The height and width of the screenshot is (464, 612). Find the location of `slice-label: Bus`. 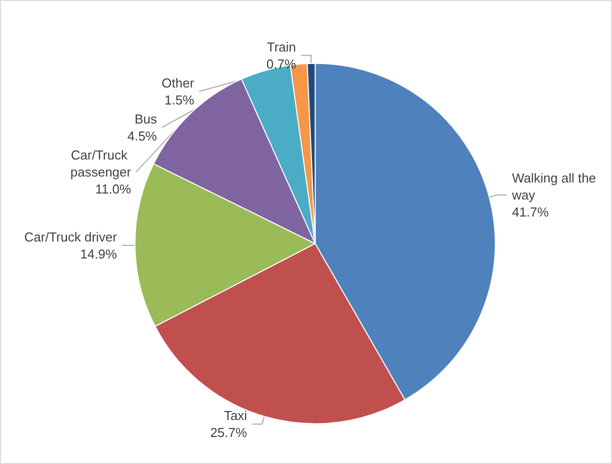

slice-label: Bus is located at coordinates (146, 118).